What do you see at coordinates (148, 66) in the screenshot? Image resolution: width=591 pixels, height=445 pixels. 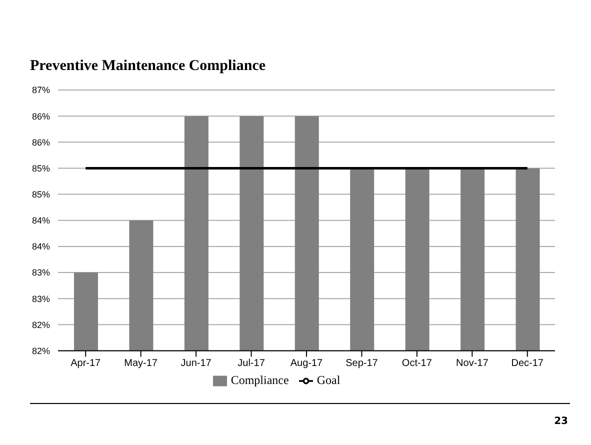 I see `chart-title: Preventive Maintenance Compliance` at bounding box center [148, 66].